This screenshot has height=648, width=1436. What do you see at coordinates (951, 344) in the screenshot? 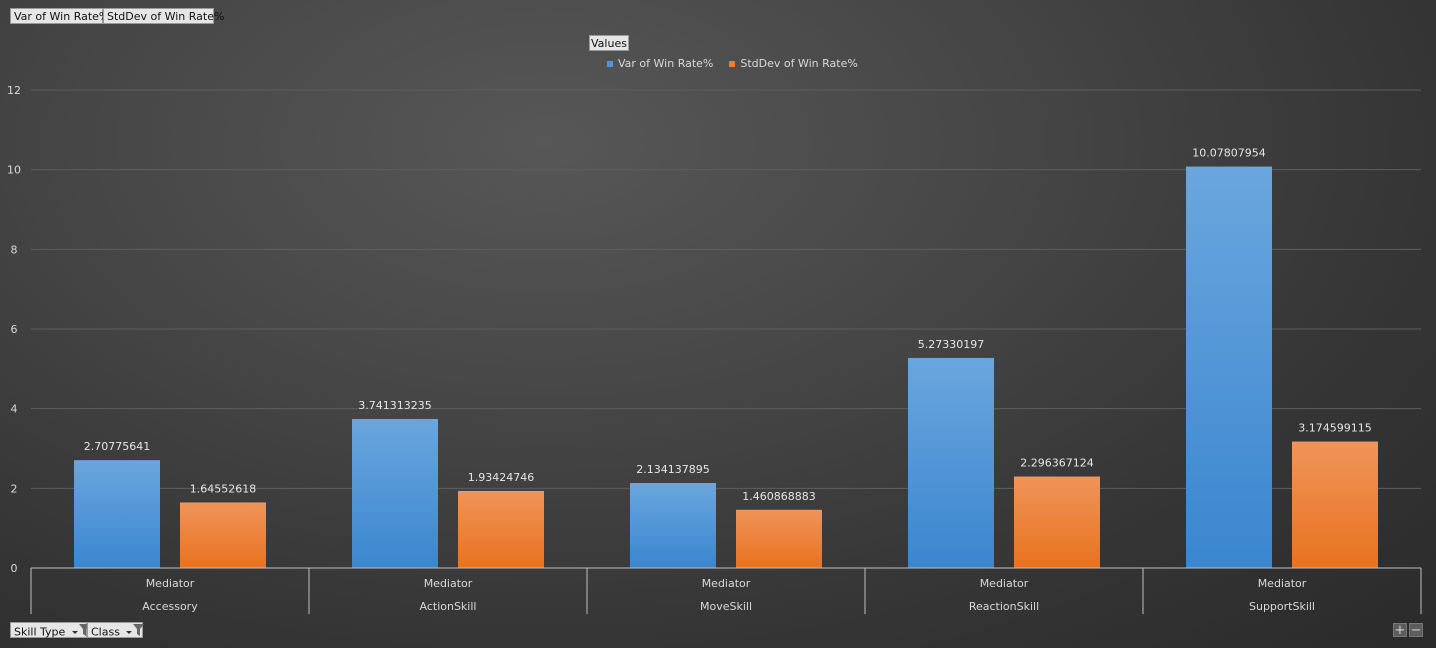
I see `data-label-var: 5.27330197` at bounding box center [951, 344].